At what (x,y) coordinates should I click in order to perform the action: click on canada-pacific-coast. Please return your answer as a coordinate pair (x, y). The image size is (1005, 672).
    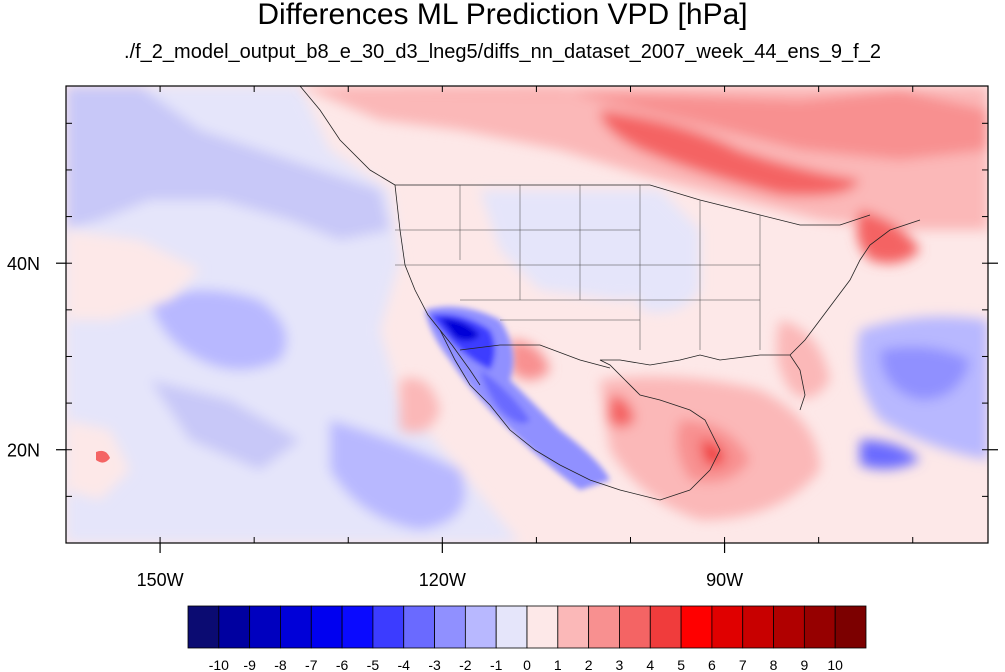
    Looking at the image, I should click on (347, 136).